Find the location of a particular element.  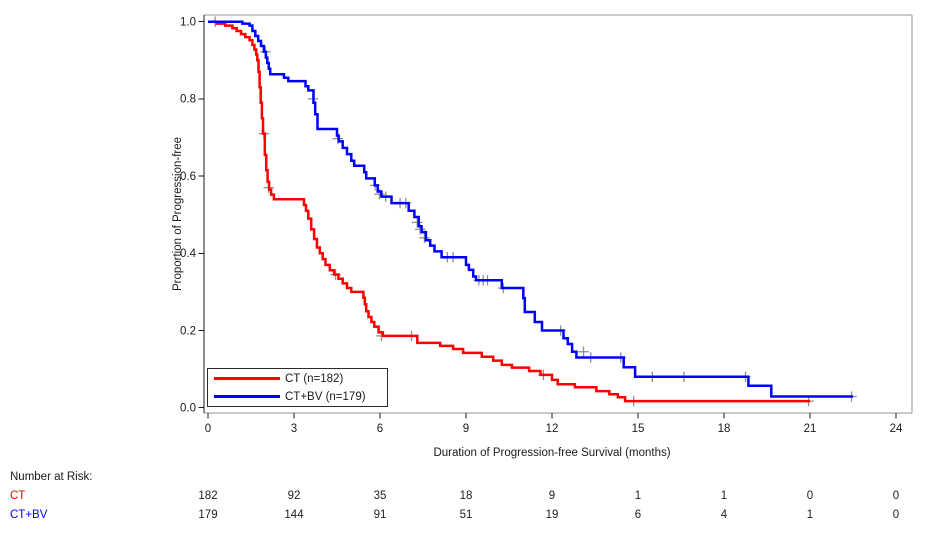

y-tick-label: 0.0 is located at coordinates (188, 409).